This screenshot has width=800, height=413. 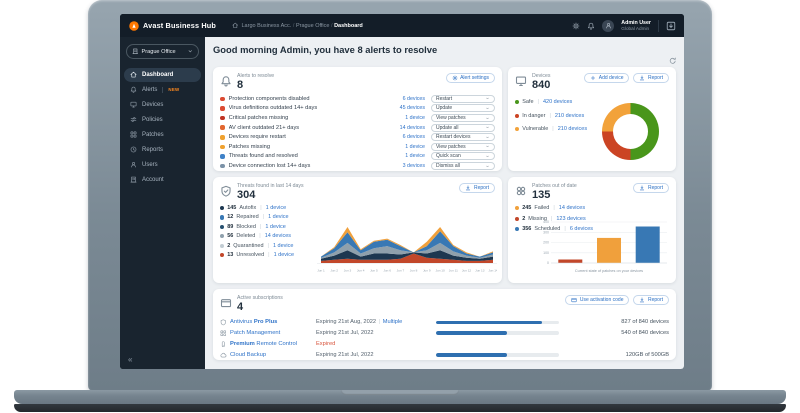 I want to click on user-menu: Admin User Global Admin, so click(x=636, y=25).